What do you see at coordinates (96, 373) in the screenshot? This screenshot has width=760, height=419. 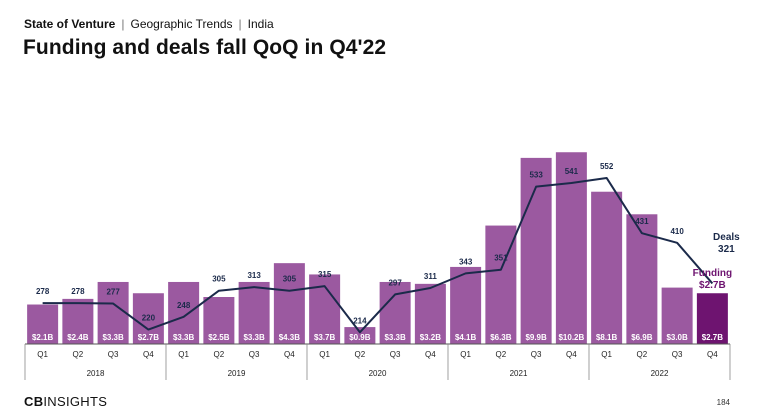 I see `year-label: 2018` at bounding box center [96, 373].